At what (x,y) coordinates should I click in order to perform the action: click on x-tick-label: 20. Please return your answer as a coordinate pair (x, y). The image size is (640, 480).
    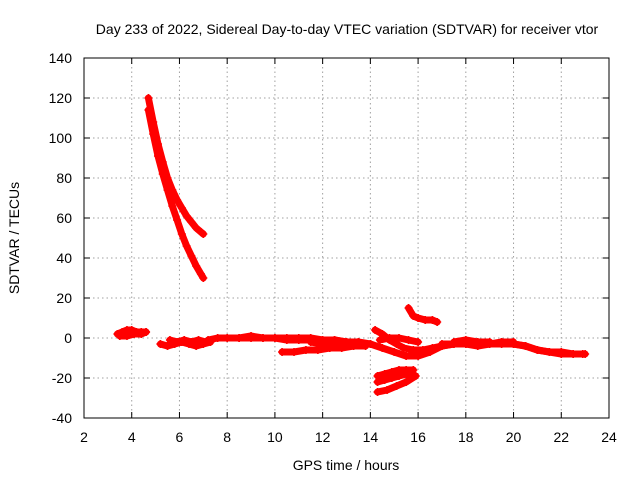
    Looking at the image, I should click on (514, 437).